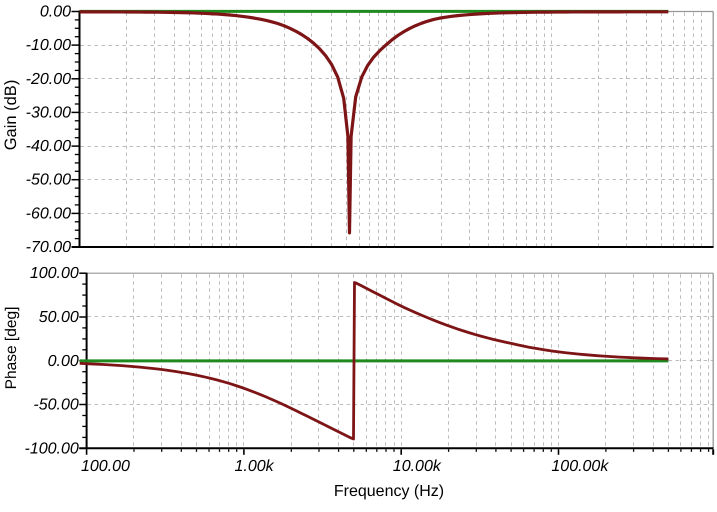 The image size is (717, 512). Describe the element at coordinates (48, 45) in the screenshot. I see `svg-text: -10.00` at that location.